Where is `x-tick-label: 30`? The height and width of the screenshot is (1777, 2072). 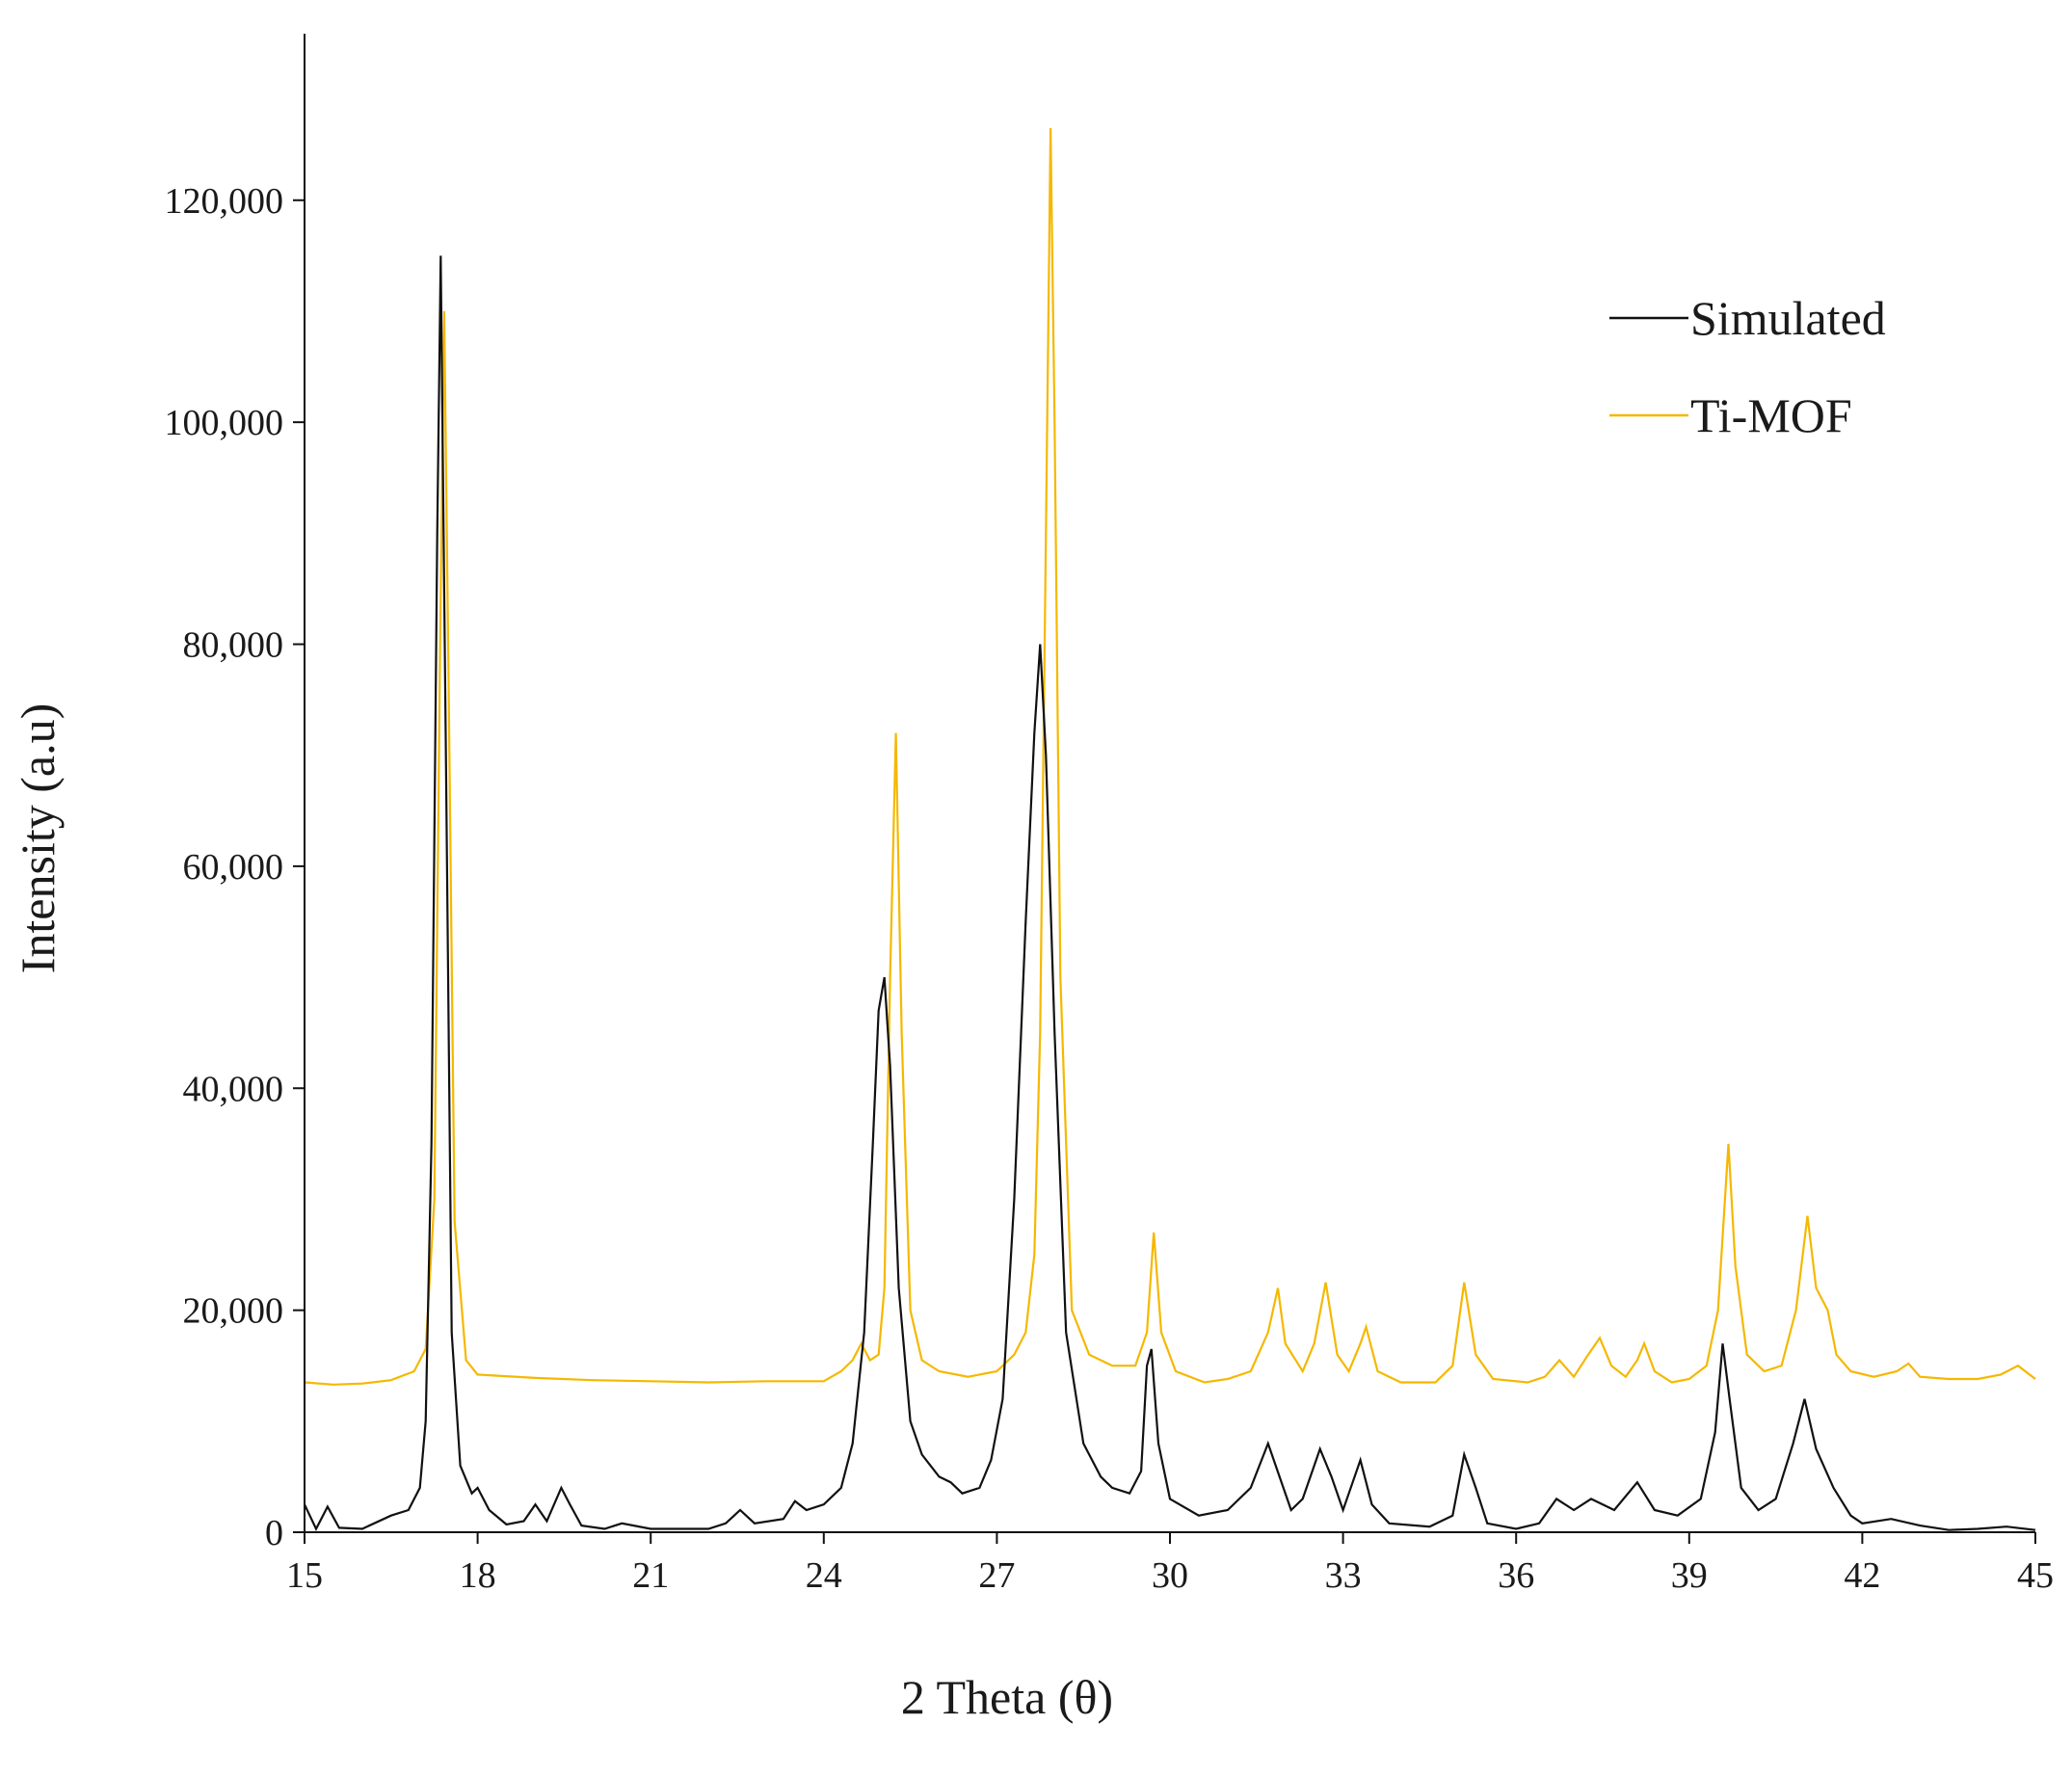
x-tick-label: 30 is located at coordinates (1170, 1576).